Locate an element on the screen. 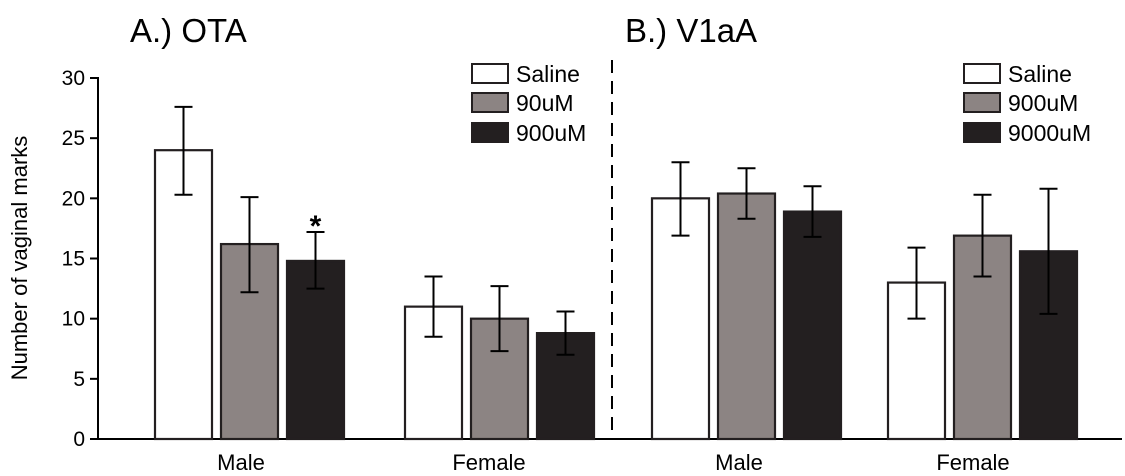  legend-swatch-b-900um is located at coordinates (982, 102).